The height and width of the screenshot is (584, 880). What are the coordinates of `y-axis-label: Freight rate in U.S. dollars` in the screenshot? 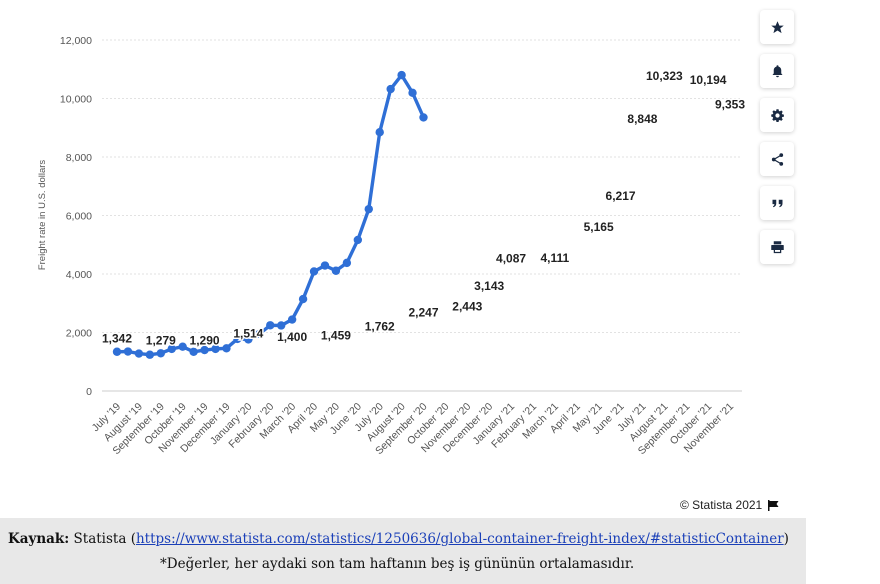 It's located at (42, 215).